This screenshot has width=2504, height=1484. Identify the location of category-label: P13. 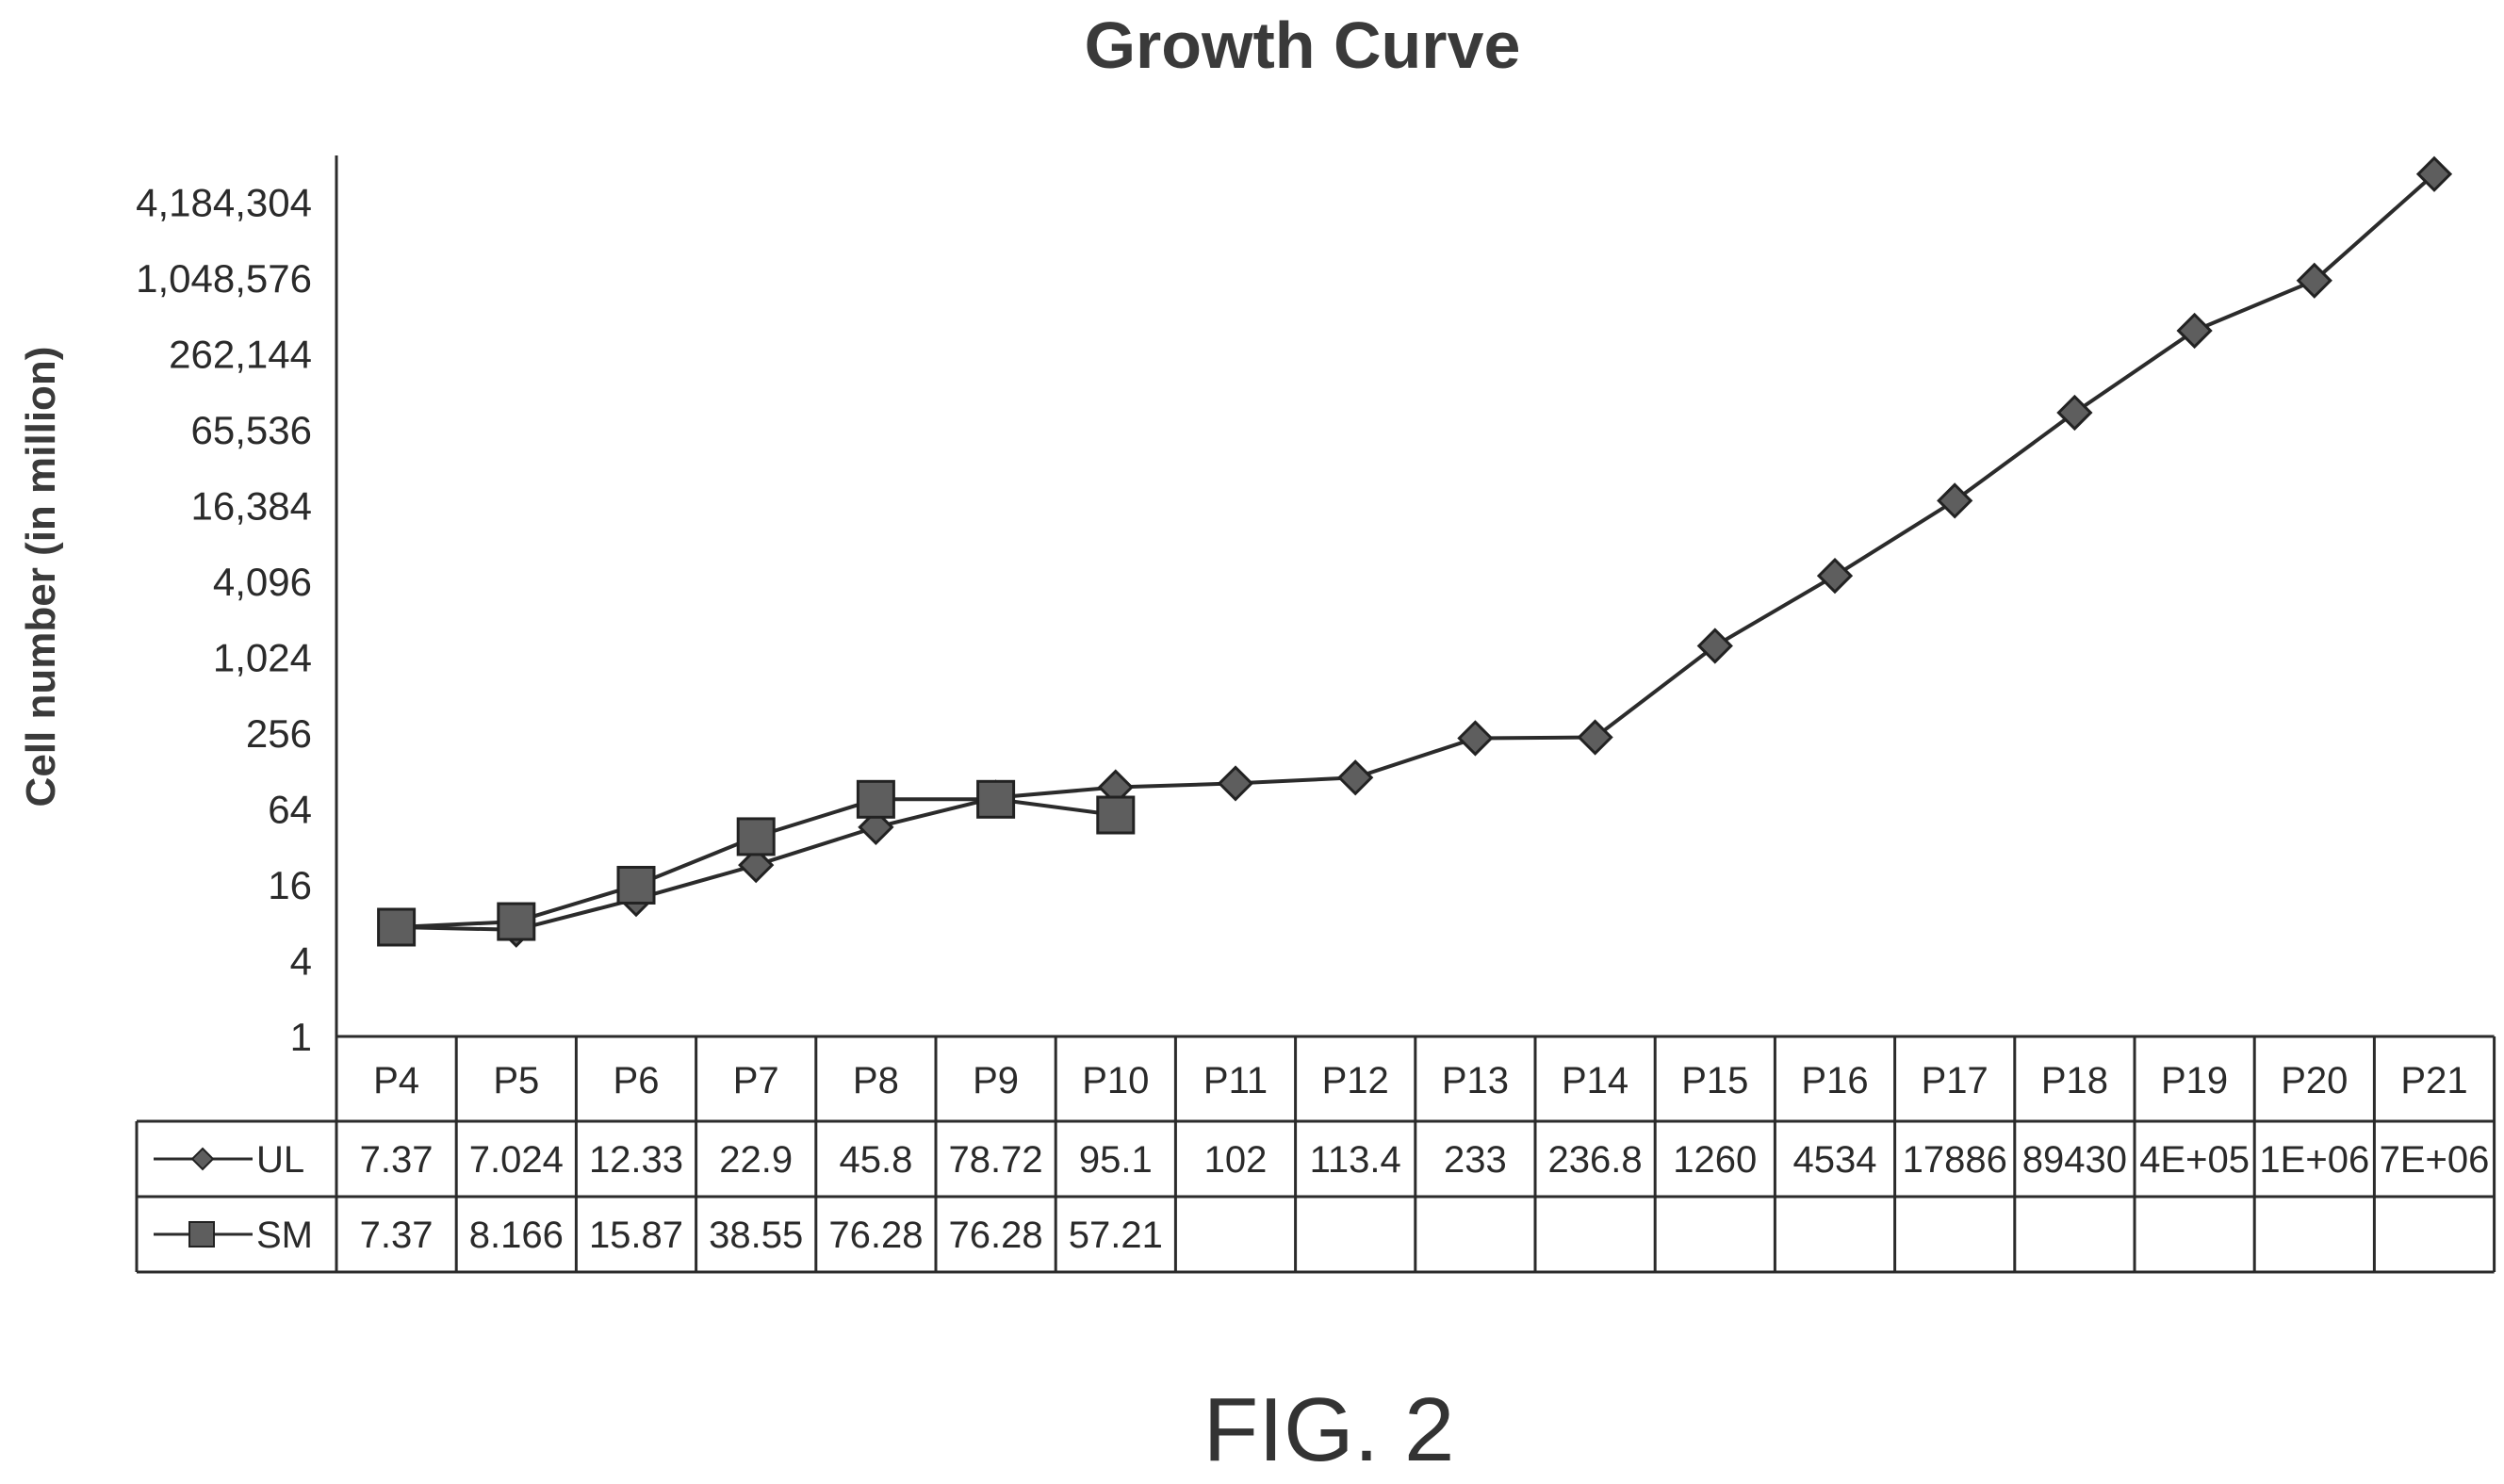
(1476, 1080).